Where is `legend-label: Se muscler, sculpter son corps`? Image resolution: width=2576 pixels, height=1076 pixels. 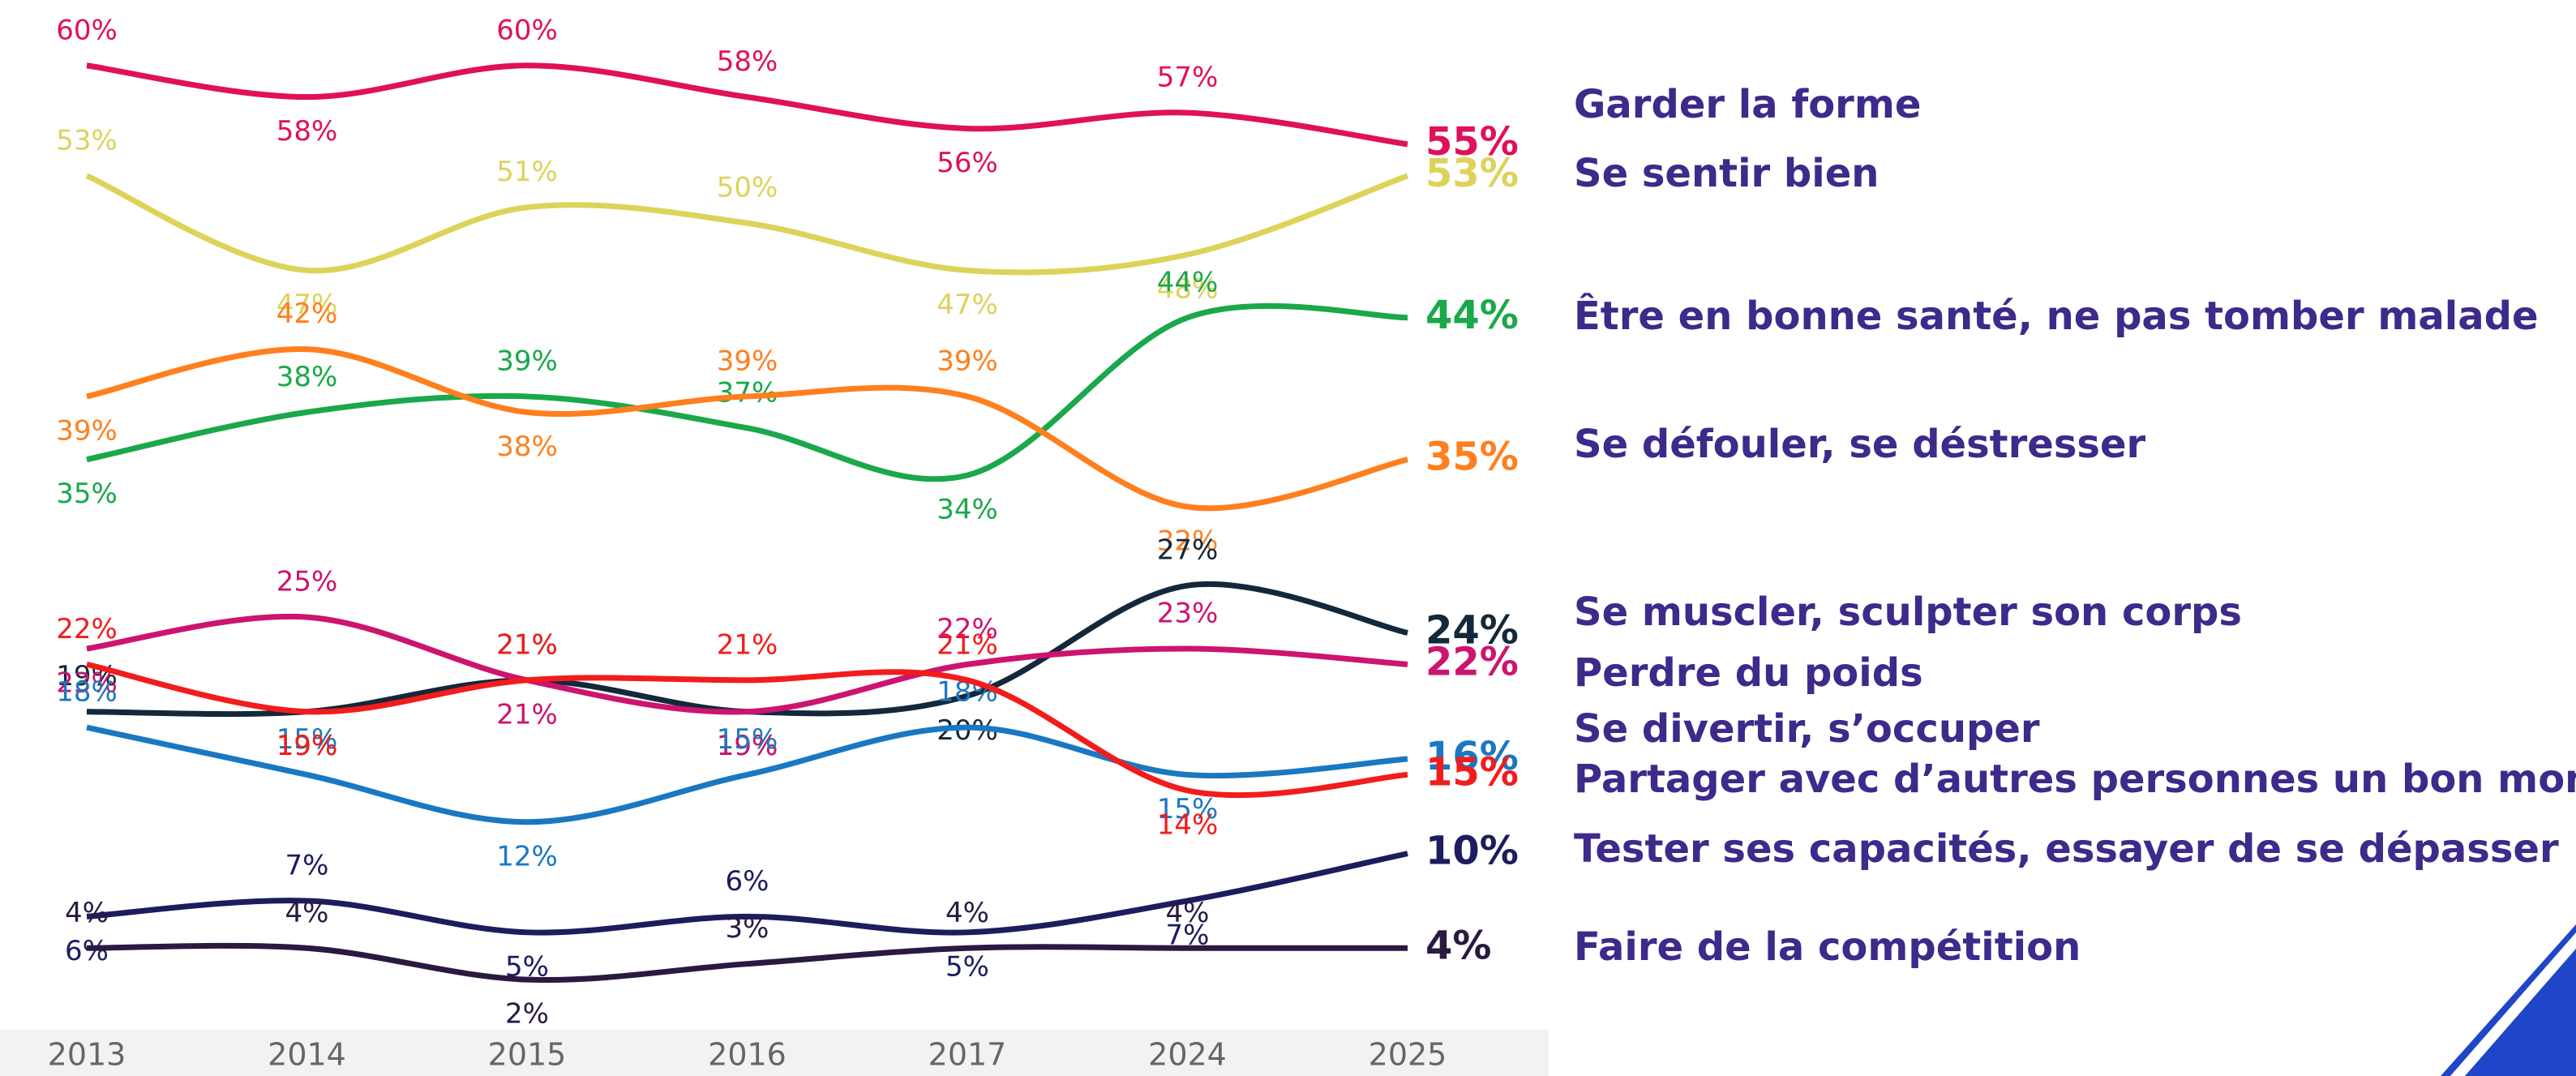
legend-label: Se muscler, sculpter son corps is located at coordinates (1908, 612).